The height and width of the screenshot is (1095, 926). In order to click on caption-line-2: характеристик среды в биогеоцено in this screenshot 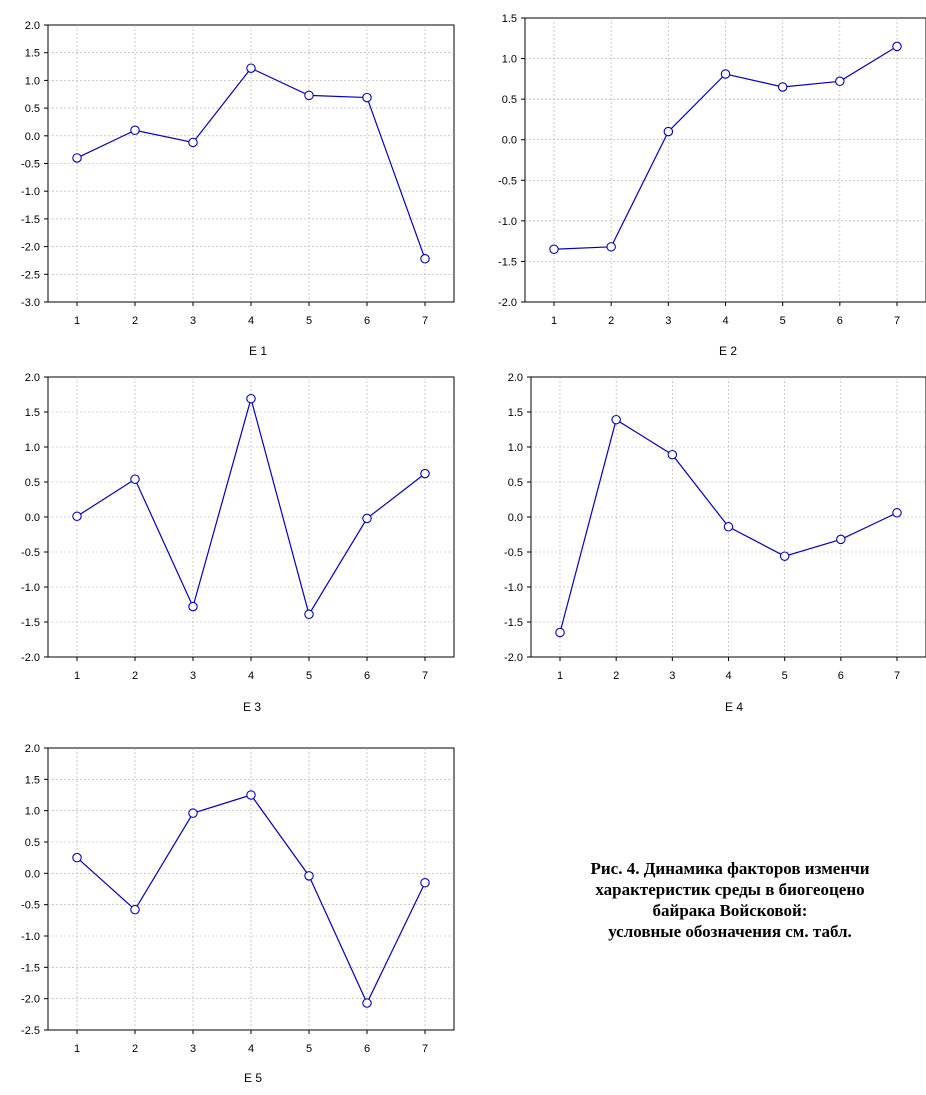, I will do `click(730, 889)`.